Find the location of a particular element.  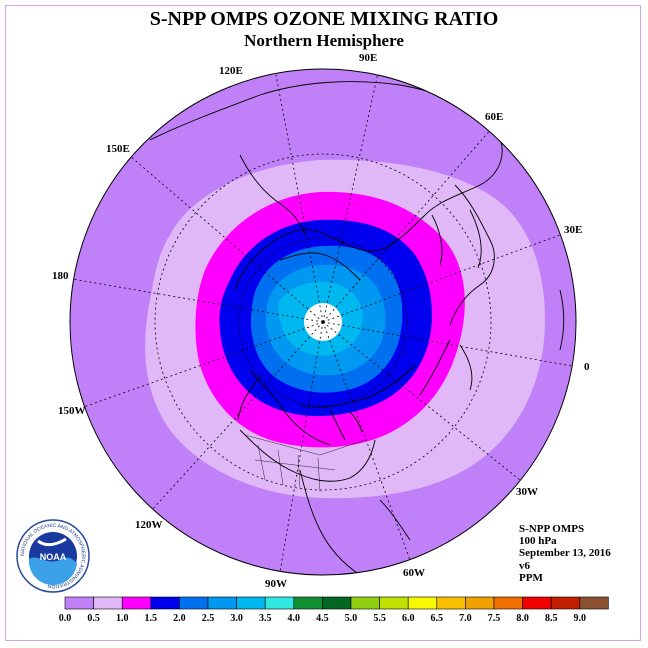

lon-label-150e: 150E is located at coordinates (118, 149).